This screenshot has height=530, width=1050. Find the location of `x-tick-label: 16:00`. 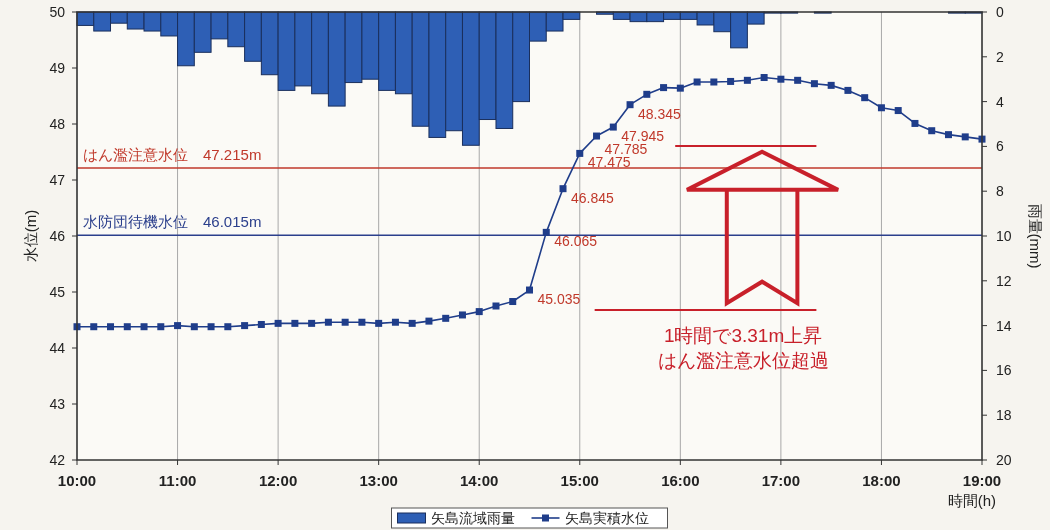

x-tick-label: 16:00 is located at coordinates (680, 480).